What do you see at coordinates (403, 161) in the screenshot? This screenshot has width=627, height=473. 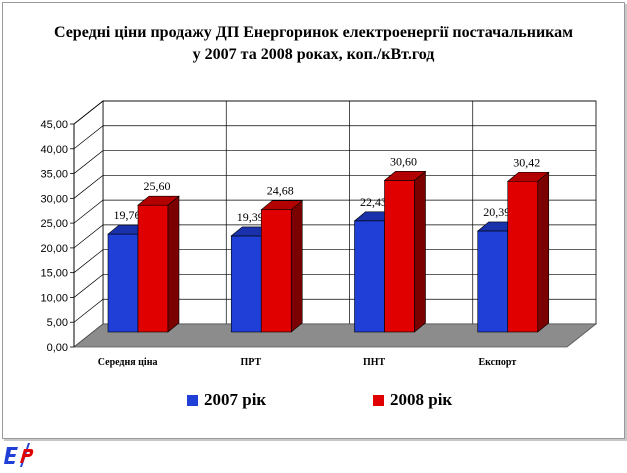 I see `label-2008: 30,60` at bounding box center [403, 161].